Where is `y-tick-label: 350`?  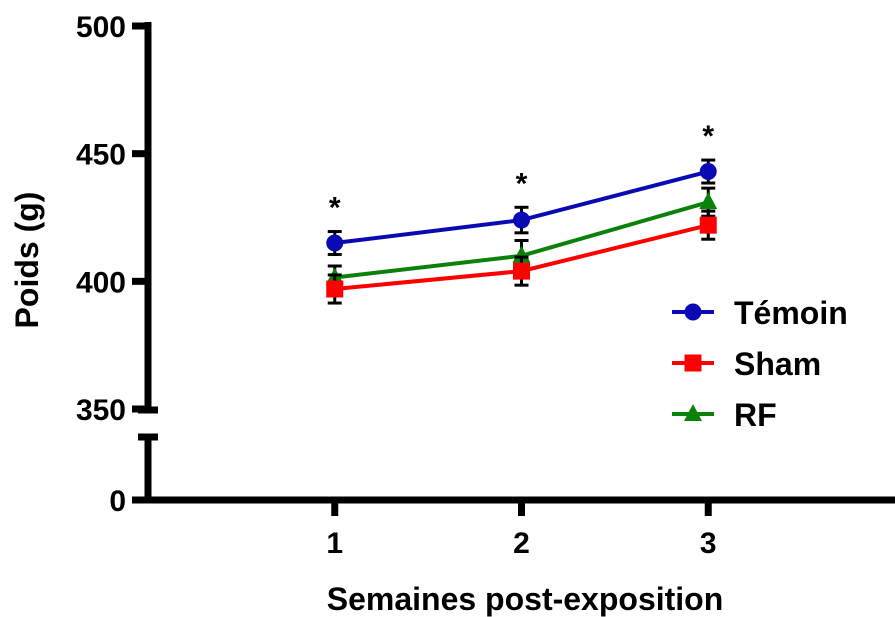 y-tick-label: 350 is located at coordinates (101, 410).